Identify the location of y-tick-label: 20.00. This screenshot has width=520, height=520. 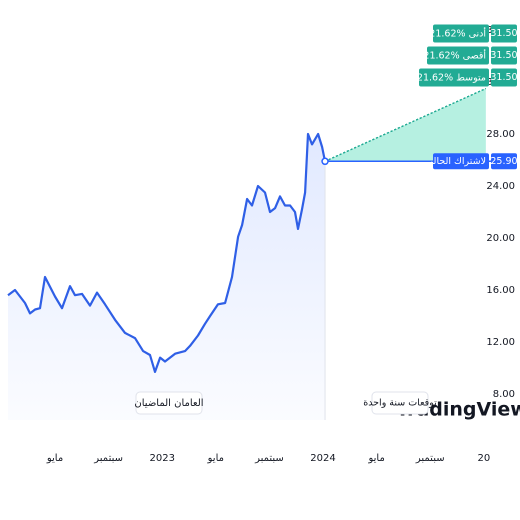
(500, 238).